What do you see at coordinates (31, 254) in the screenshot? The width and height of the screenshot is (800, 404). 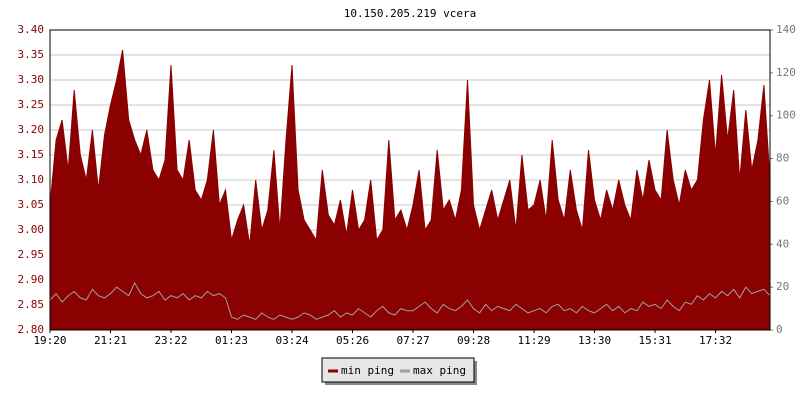 I see `y-tick-label: 2.95` at bounding box center [31, 254].